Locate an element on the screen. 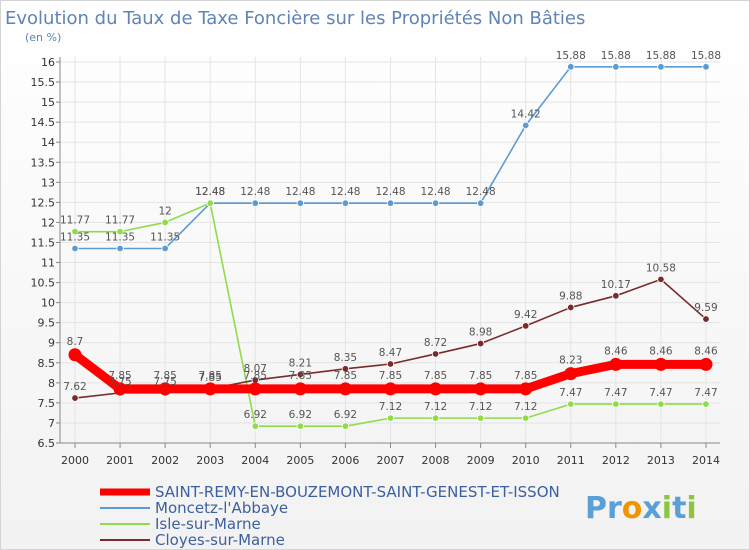 The image size is (750, 550). y-tick-label: 7.5 is located at coordinates (47, 403).